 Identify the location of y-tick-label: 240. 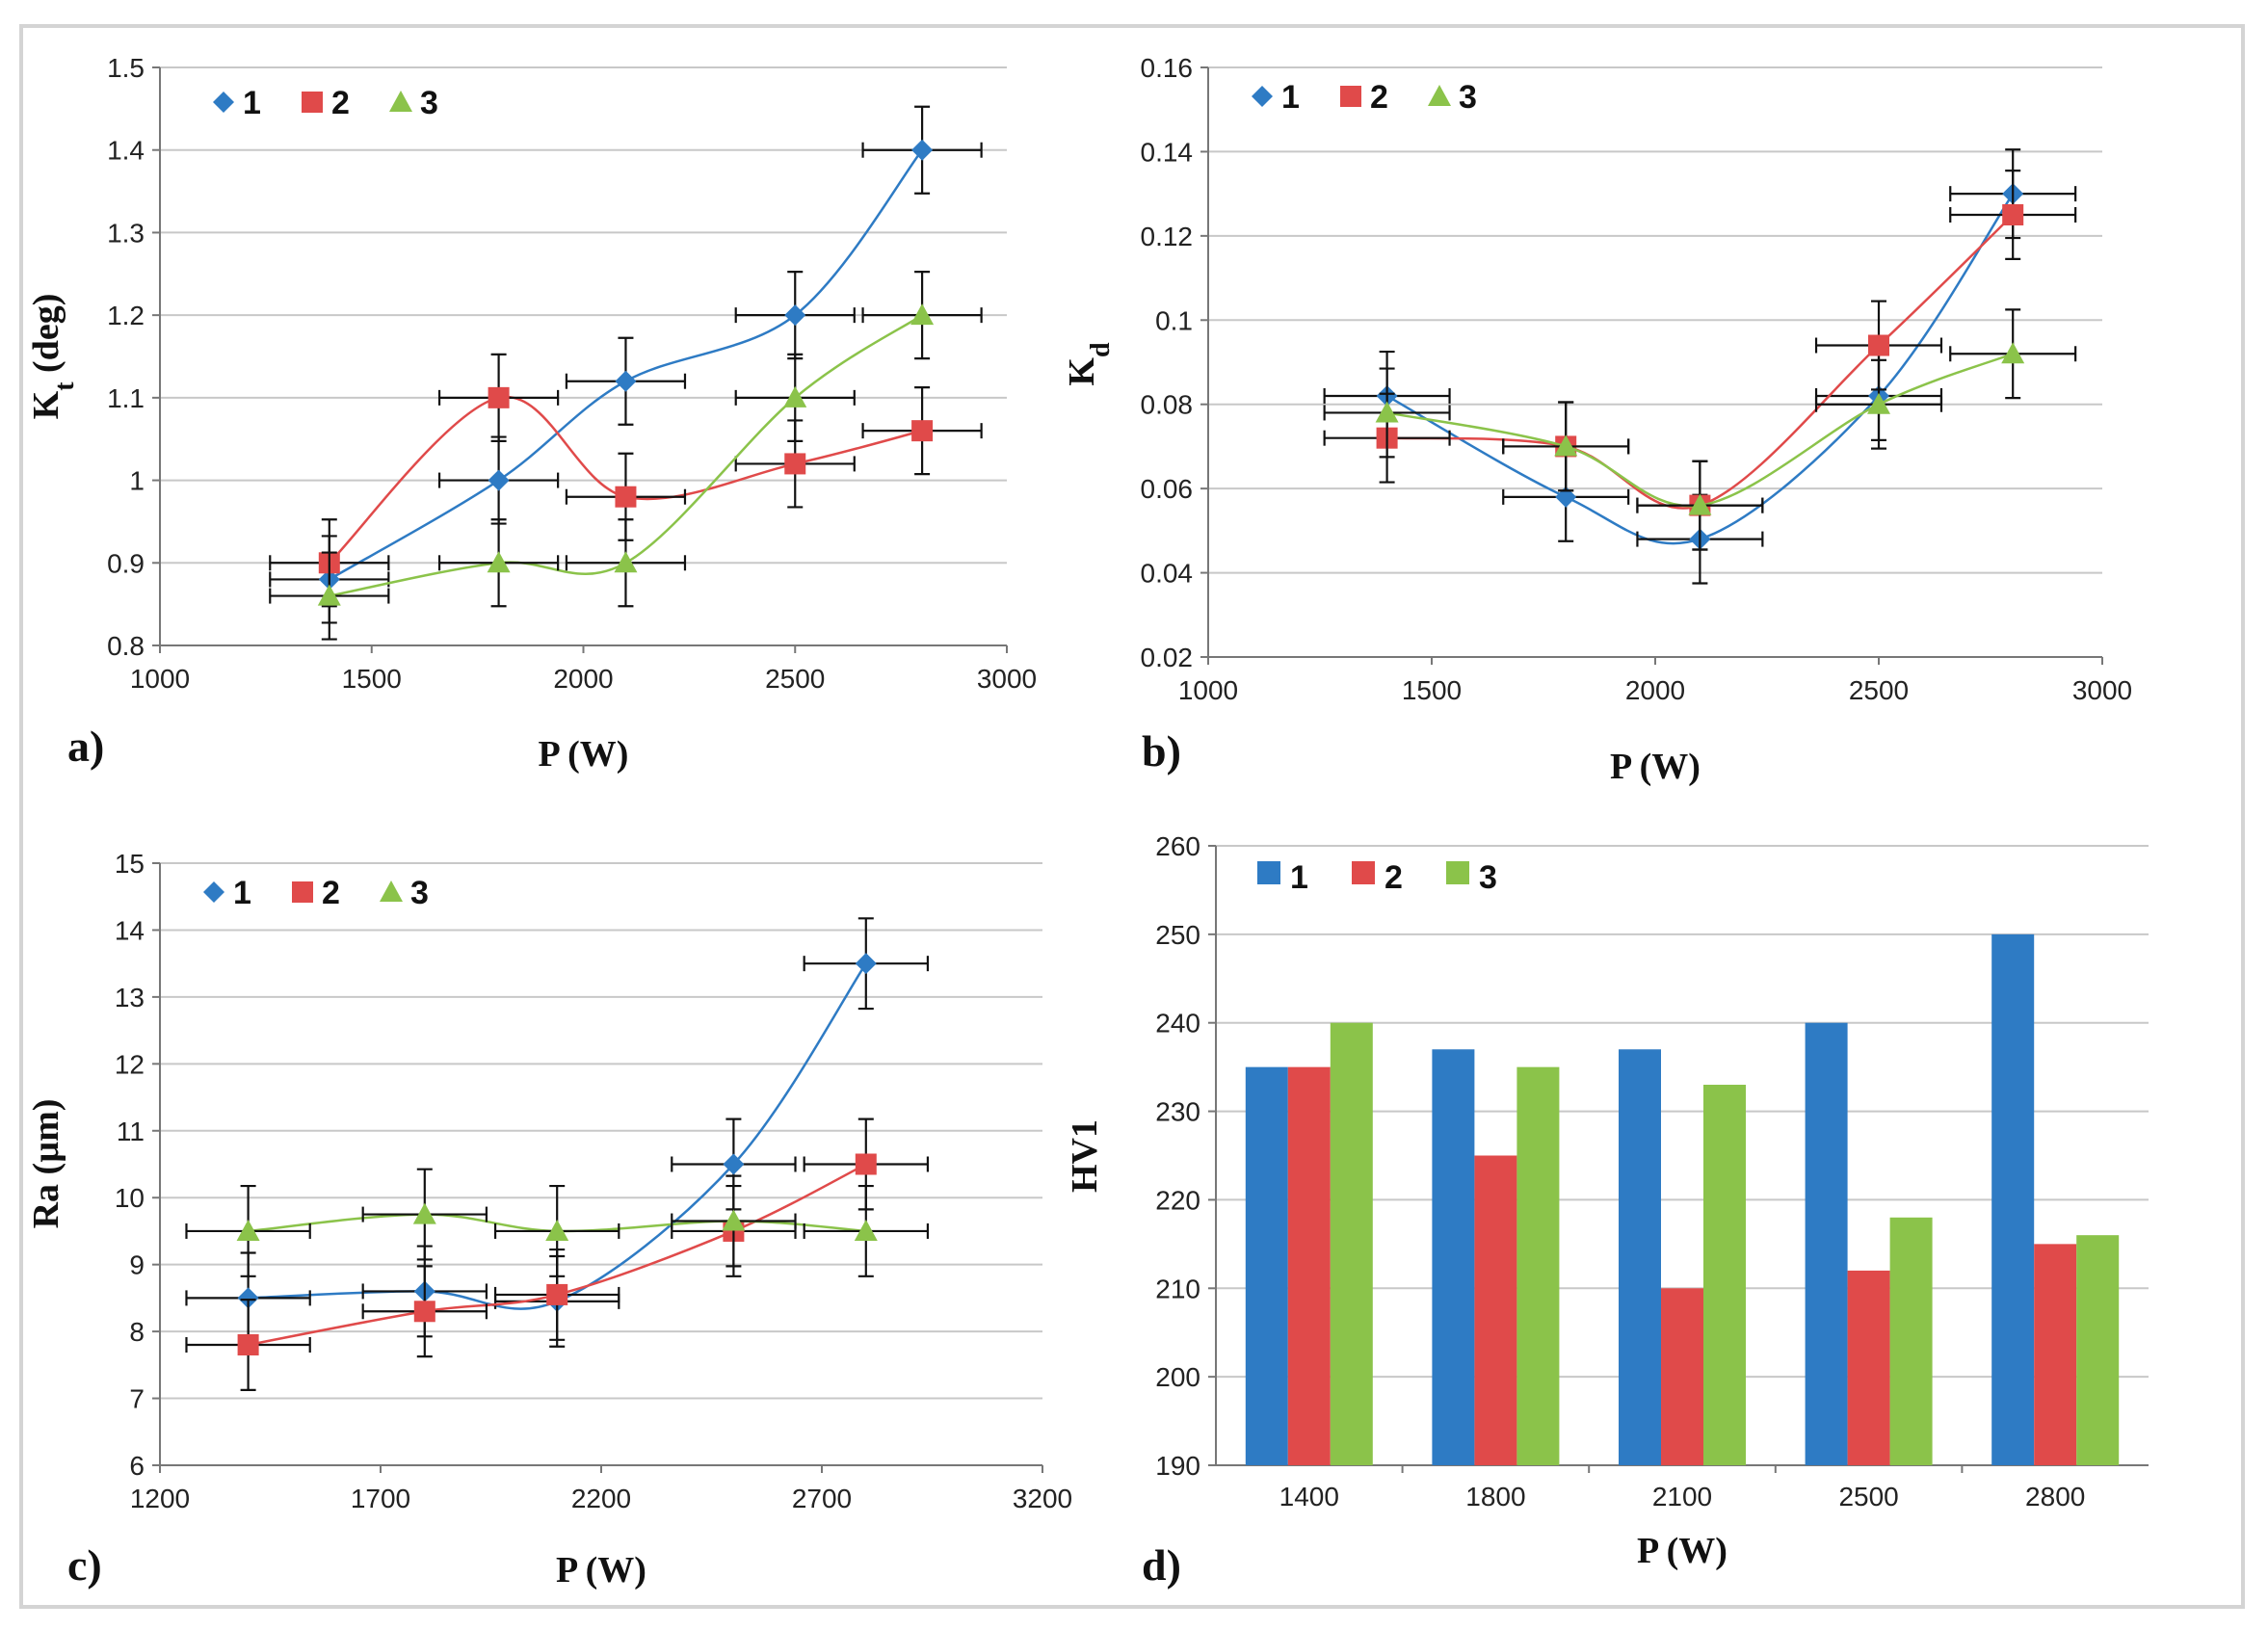
(1177, 1024).